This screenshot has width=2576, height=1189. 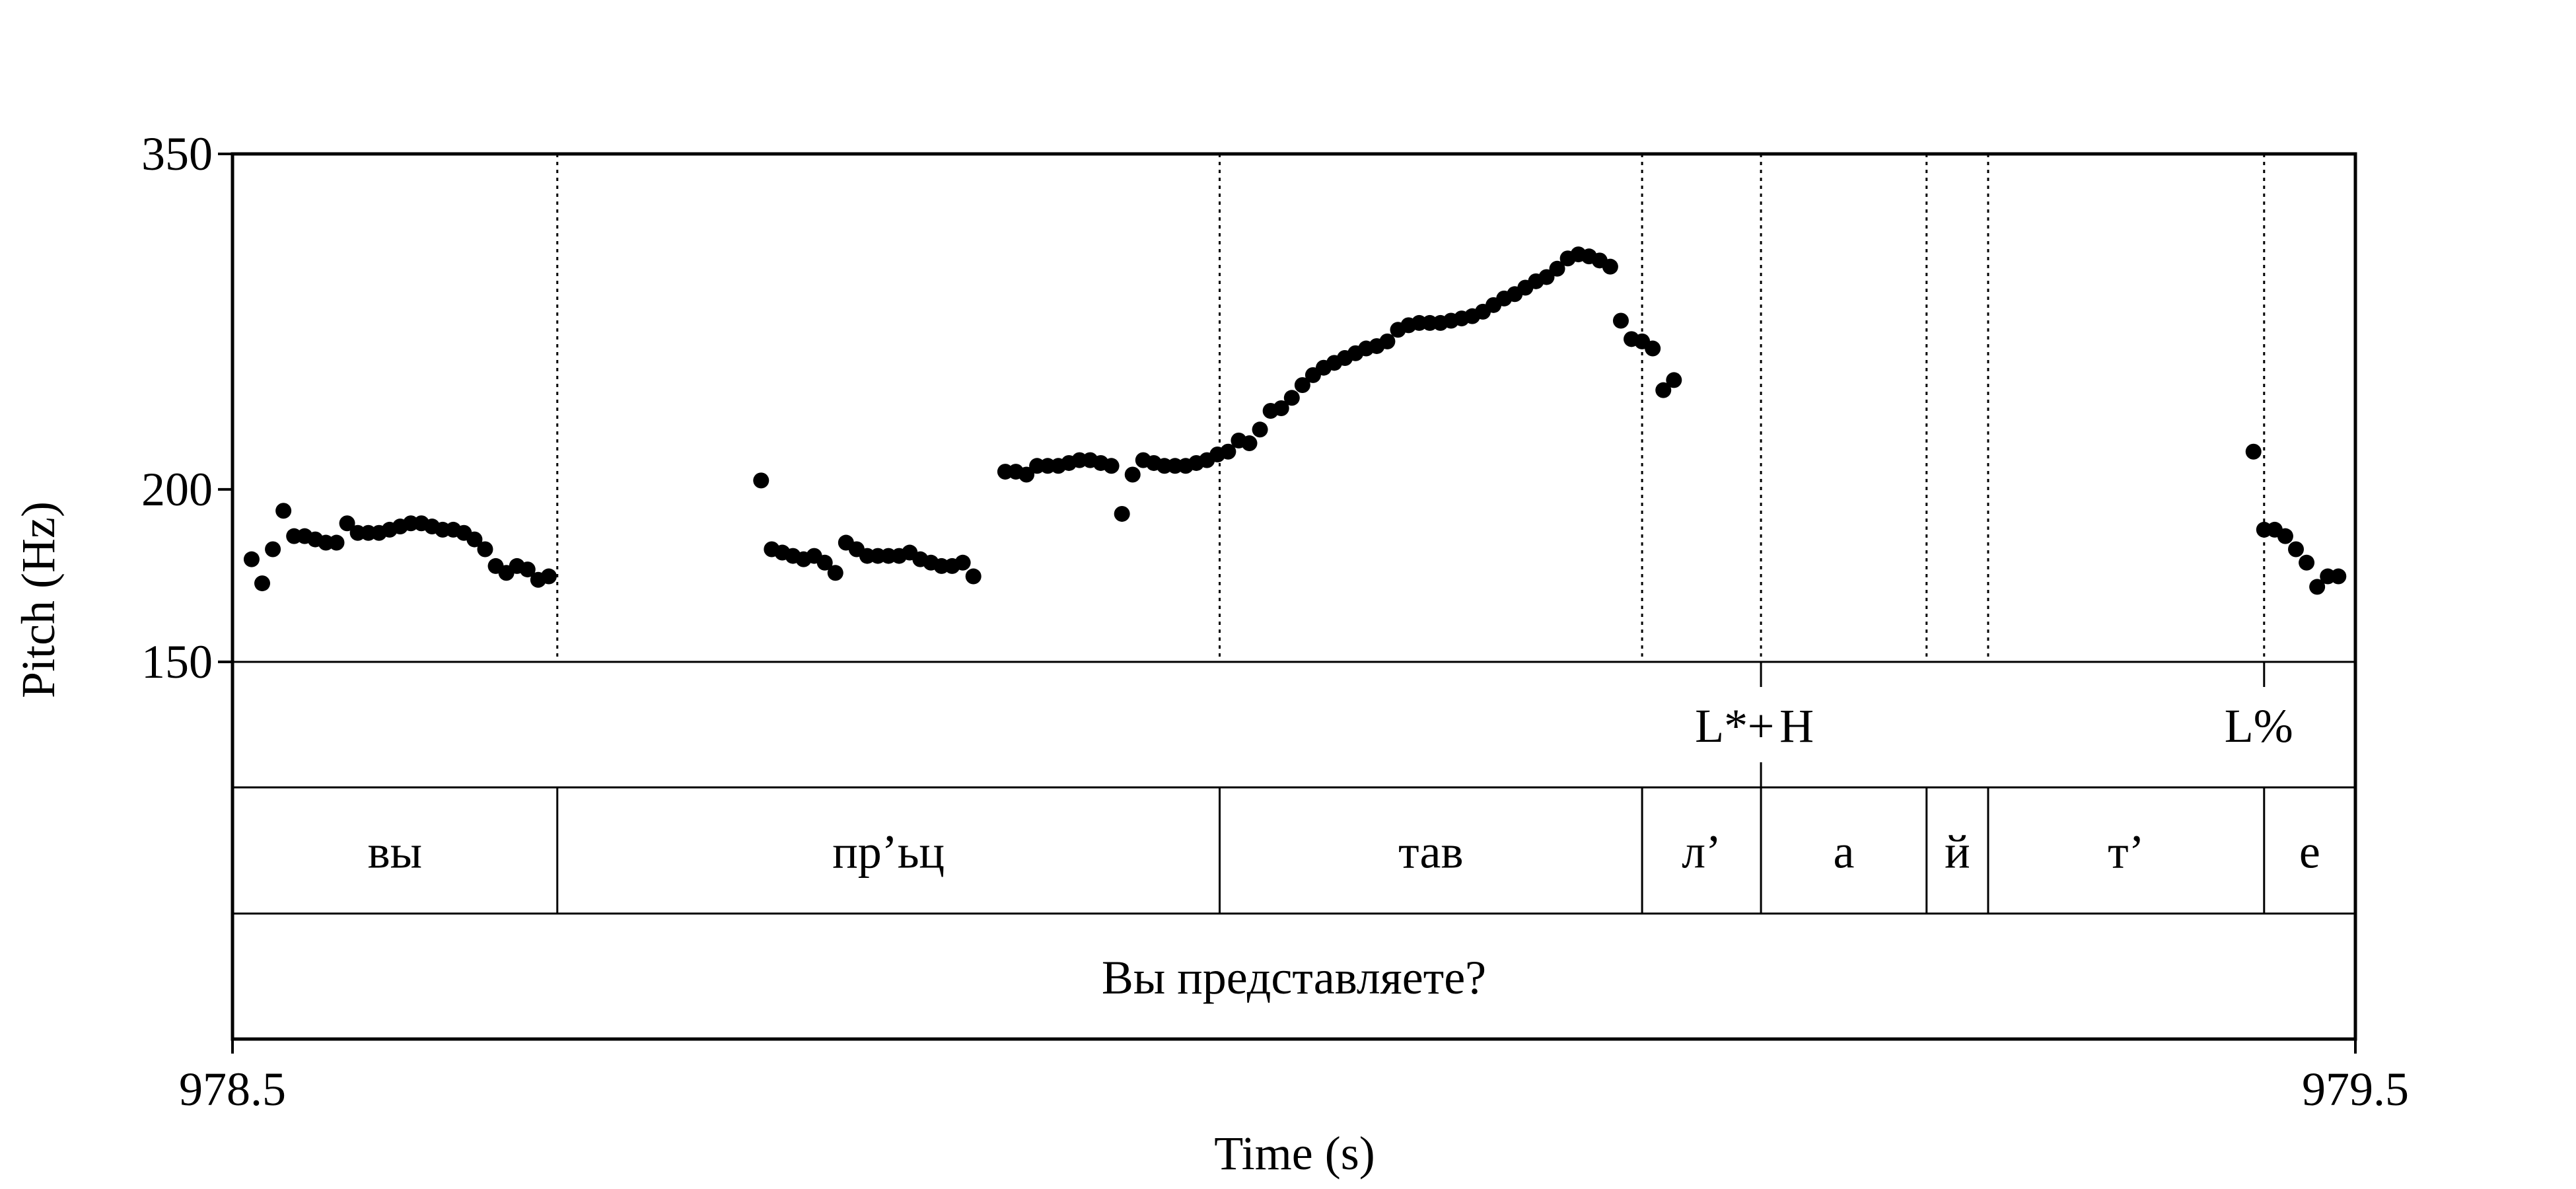 What do you see at coordinates (2259, 726) in the screenshot?
I see `tone-label-l-percent: L%` at bounding box center [2259, 726].